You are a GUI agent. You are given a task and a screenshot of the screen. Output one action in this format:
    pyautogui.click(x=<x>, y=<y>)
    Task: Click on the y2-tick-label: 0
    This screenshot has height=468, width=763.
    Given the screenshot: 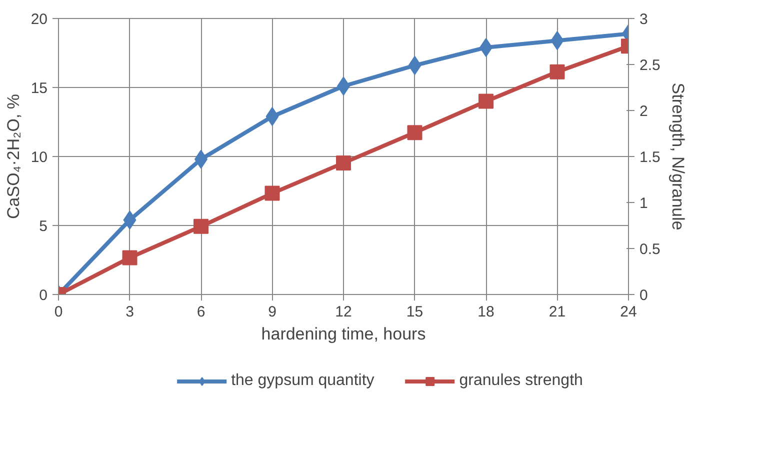 What is the action you would take?
    pyautogui.click(x=644, y=295)
    